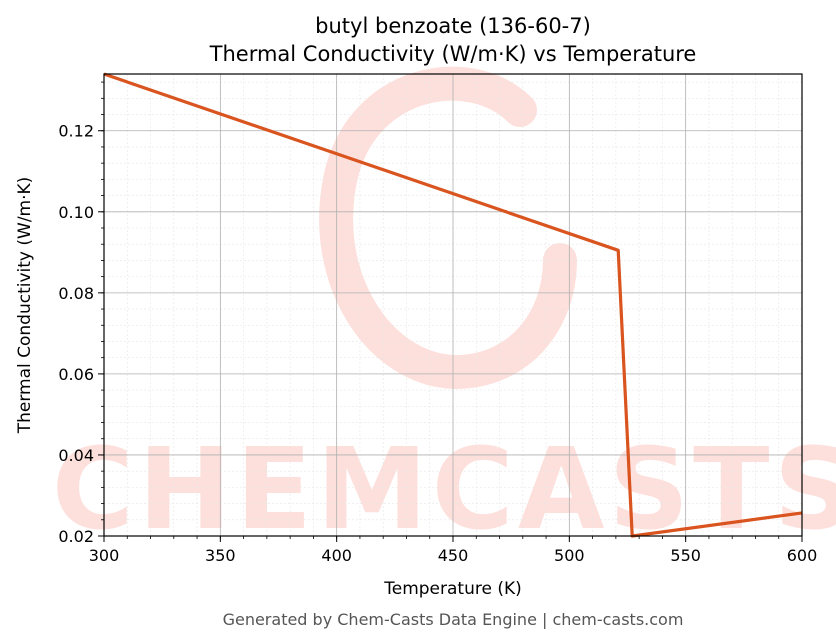 This screenshot has width=836, height=644. I want to click on y-tick-label: 0.08, so click(76, 293).